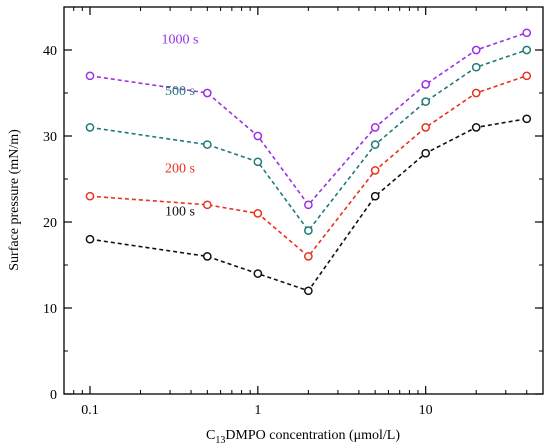 Image resolution: width=550 pixels, height=444 pixels. I want to click on y-tick-label: 20, so click(50, 223).